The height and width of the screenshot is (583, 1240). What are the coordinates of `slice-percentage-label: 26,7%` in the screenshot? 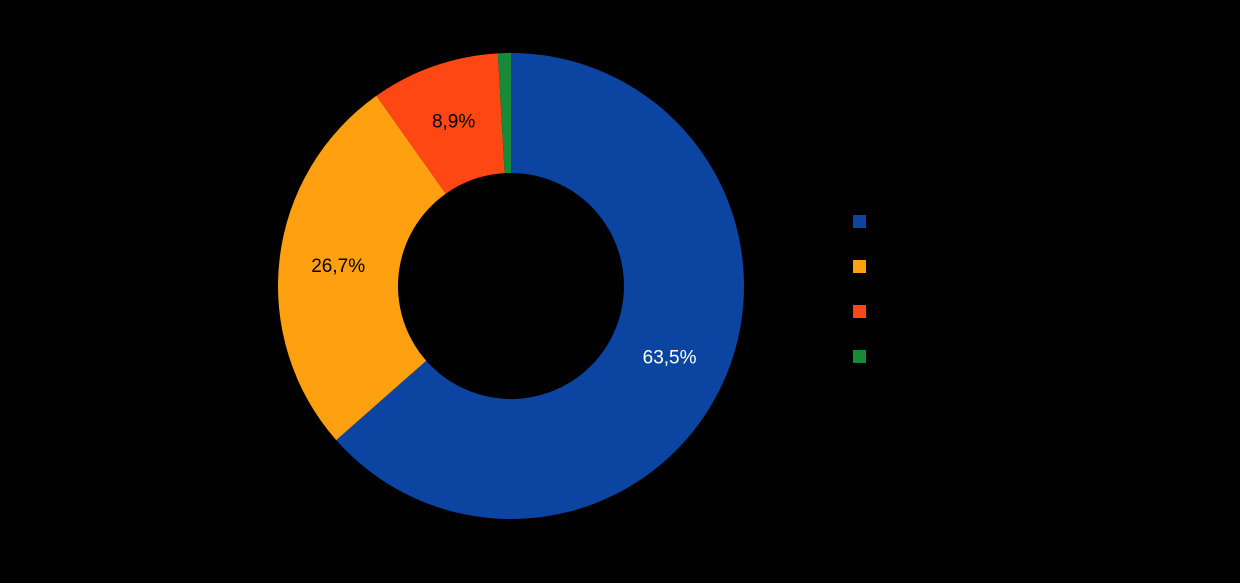 It's located at (338, 266).